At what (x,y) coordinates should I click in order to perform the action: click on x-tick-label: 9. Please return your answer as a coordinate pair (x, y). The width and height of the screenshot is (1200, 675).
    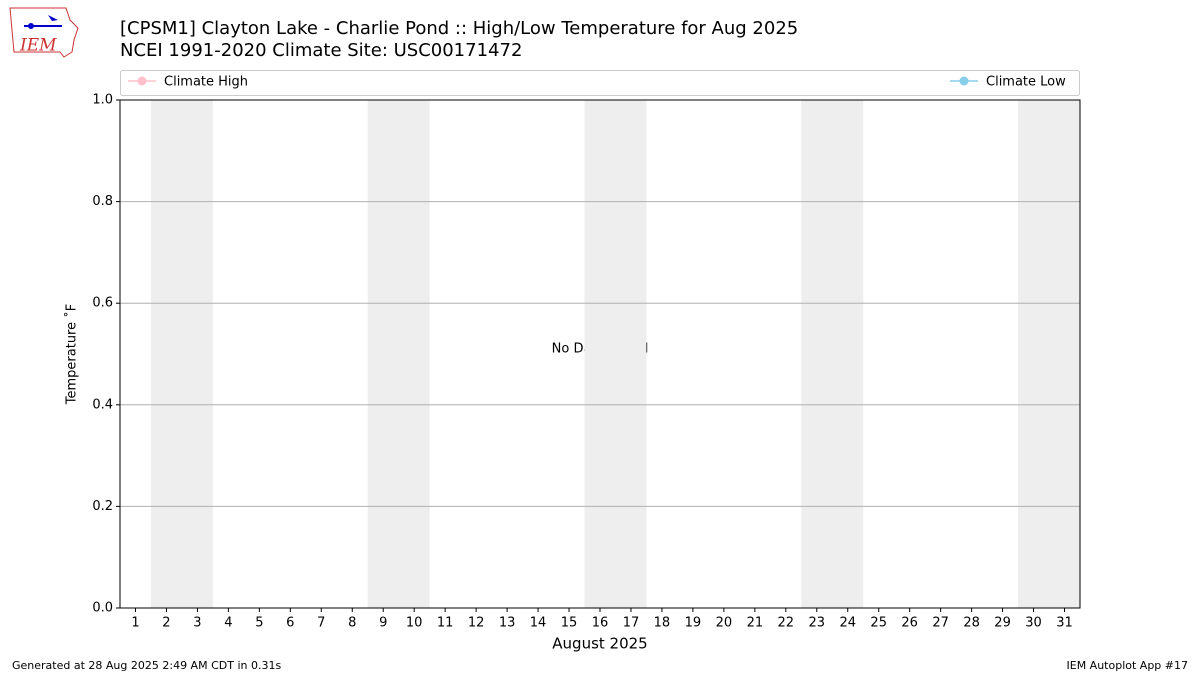
    Looking at the image, I should click on (383, 623).